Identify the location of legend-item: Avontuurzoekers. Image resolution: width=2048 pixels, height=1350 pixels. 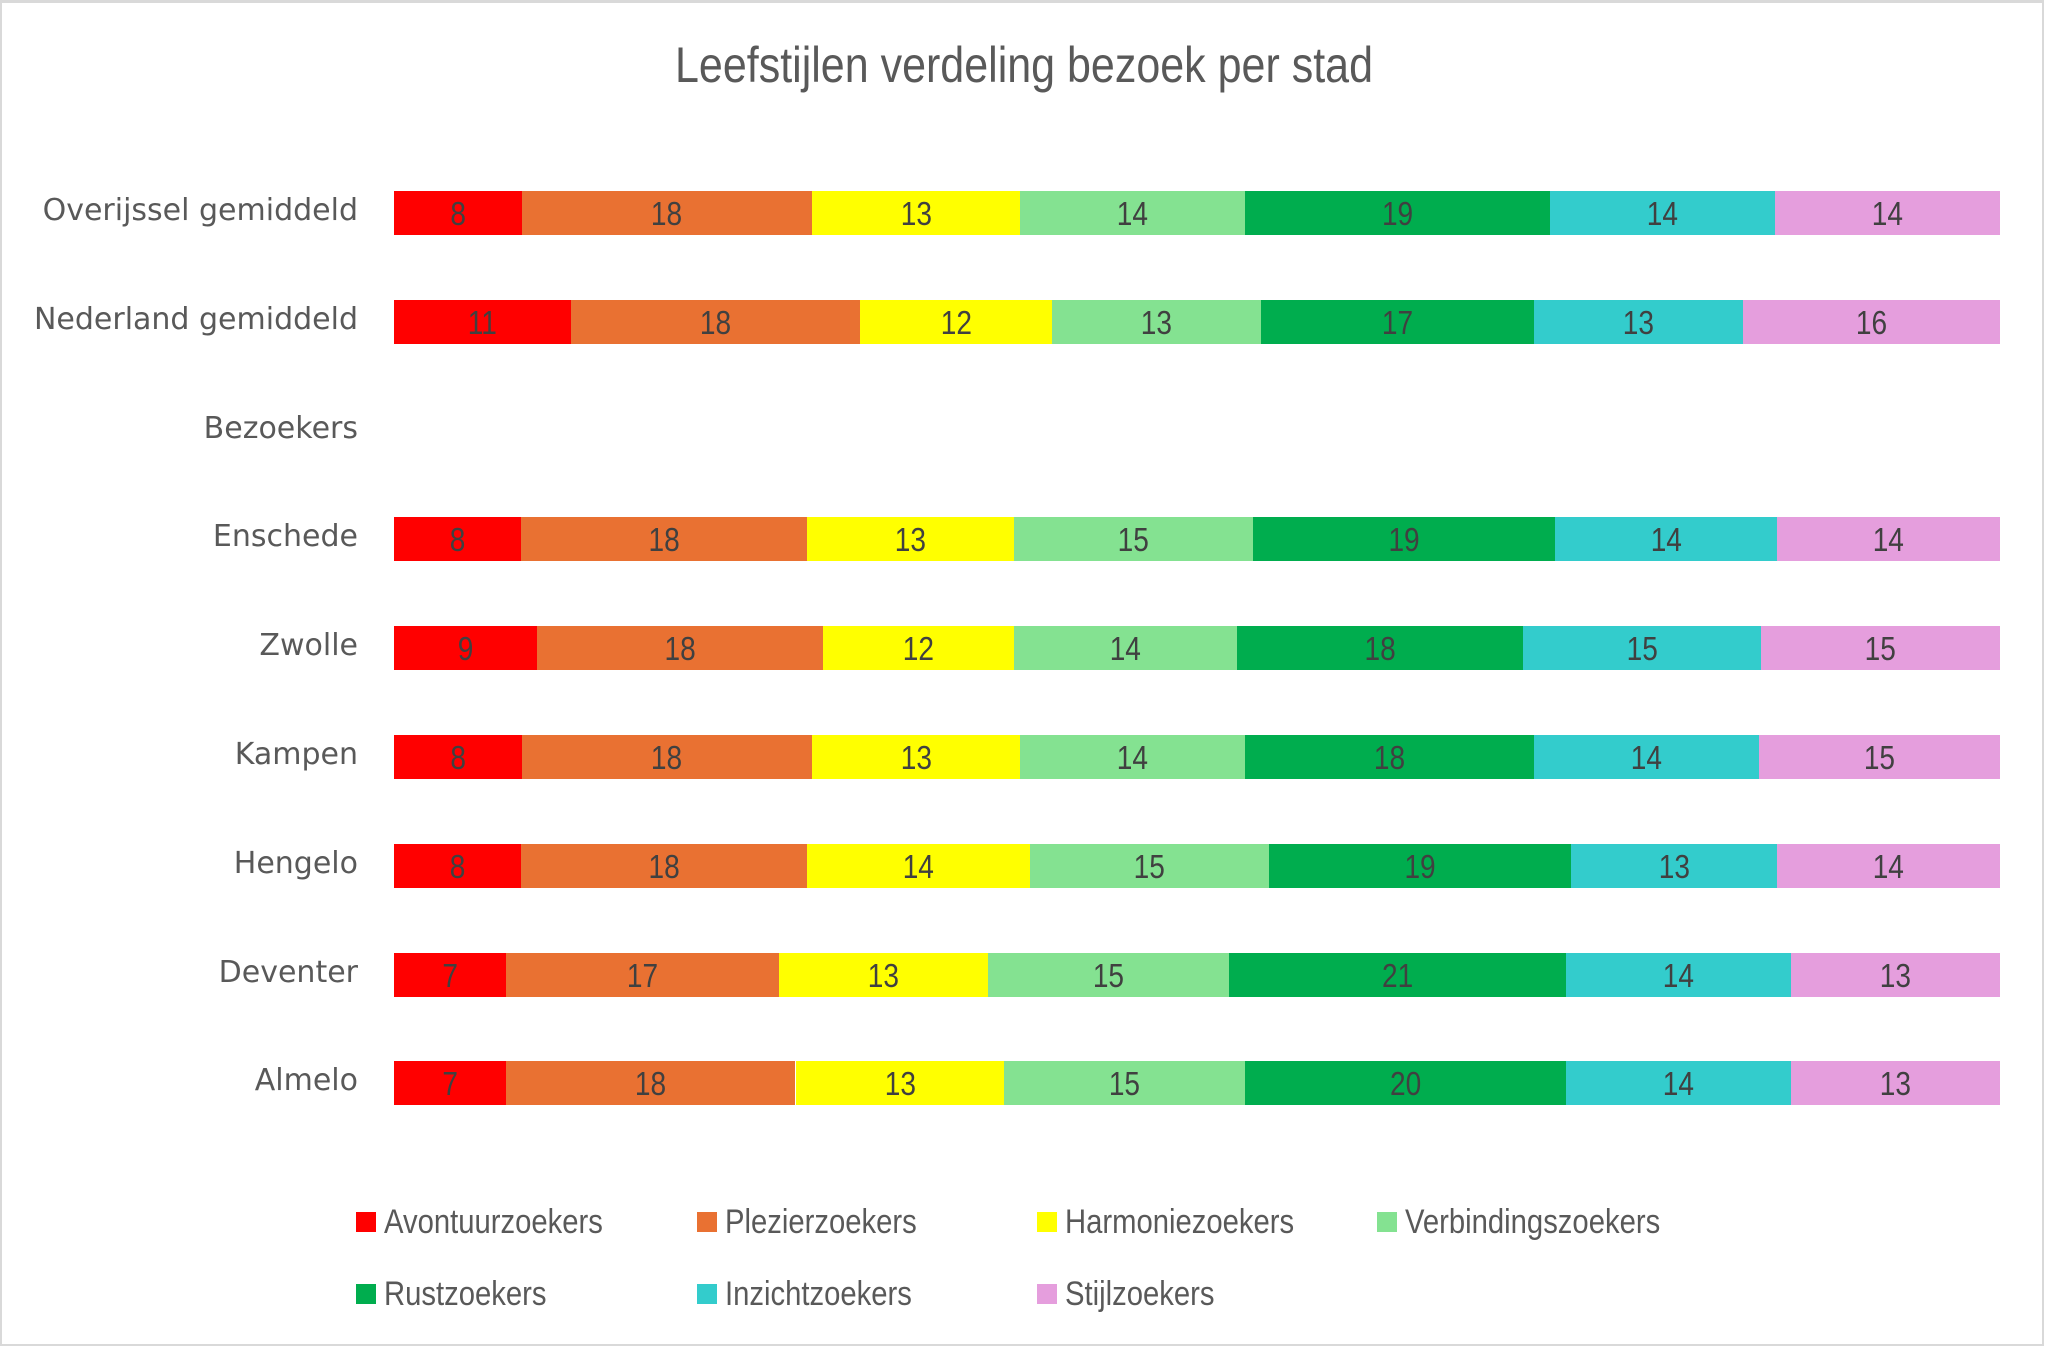
(497, 1222).